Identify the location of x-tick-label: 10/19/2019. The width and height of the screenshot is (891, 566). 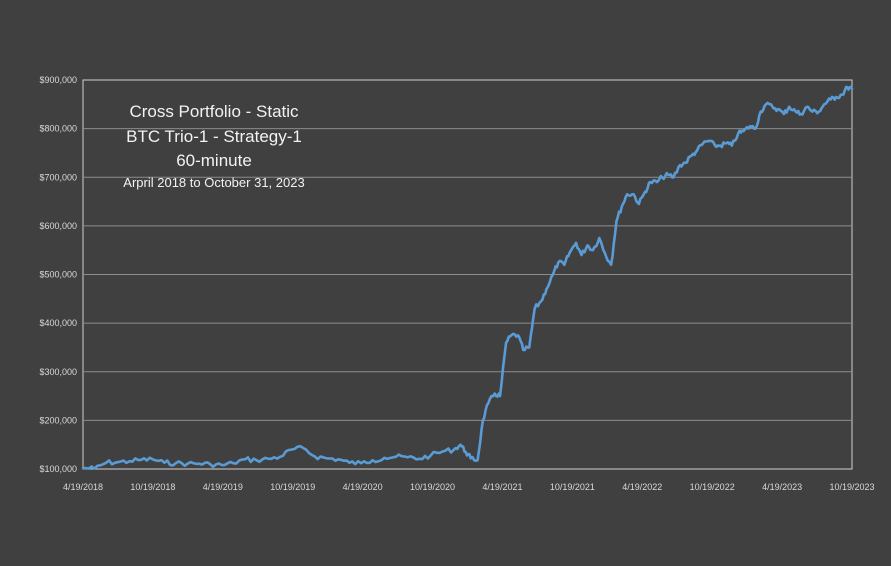
(292, 487).